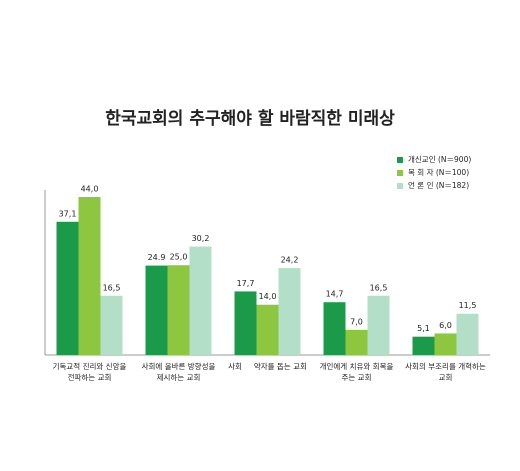  Describe the element at coordinates (201, 238) in the screenshot. I see `value-label: 30,2` at that location.